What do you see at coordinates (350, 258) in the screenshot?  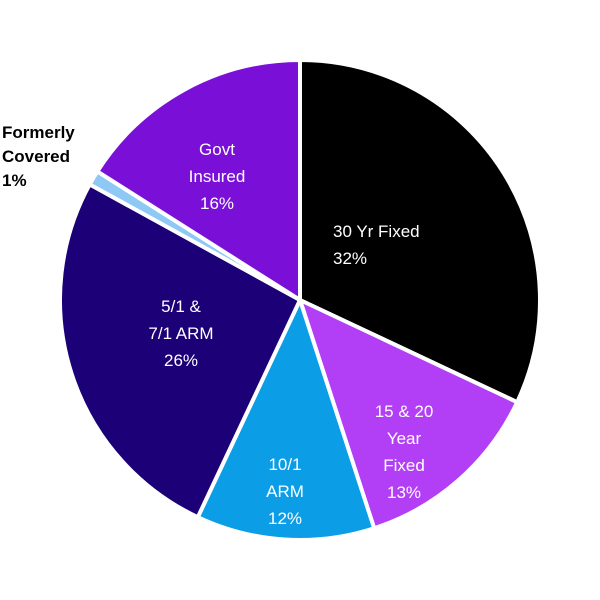 I see `slice-value-label: 32%` at bounding box center [350, 258].